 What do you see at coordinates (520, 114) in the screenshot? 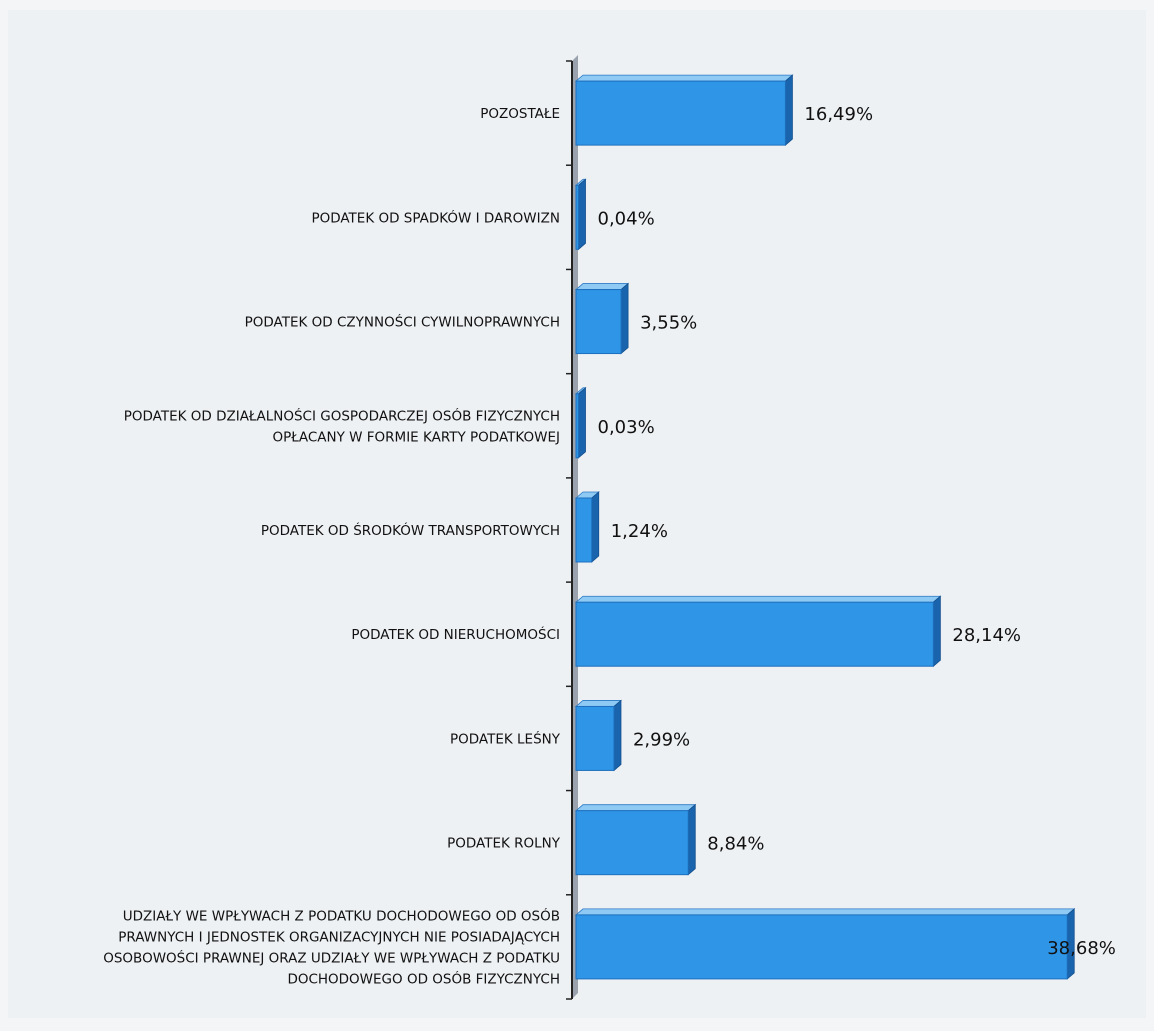
I see `category-label: POZOSTAŁE` at bounding box center [520, 114].